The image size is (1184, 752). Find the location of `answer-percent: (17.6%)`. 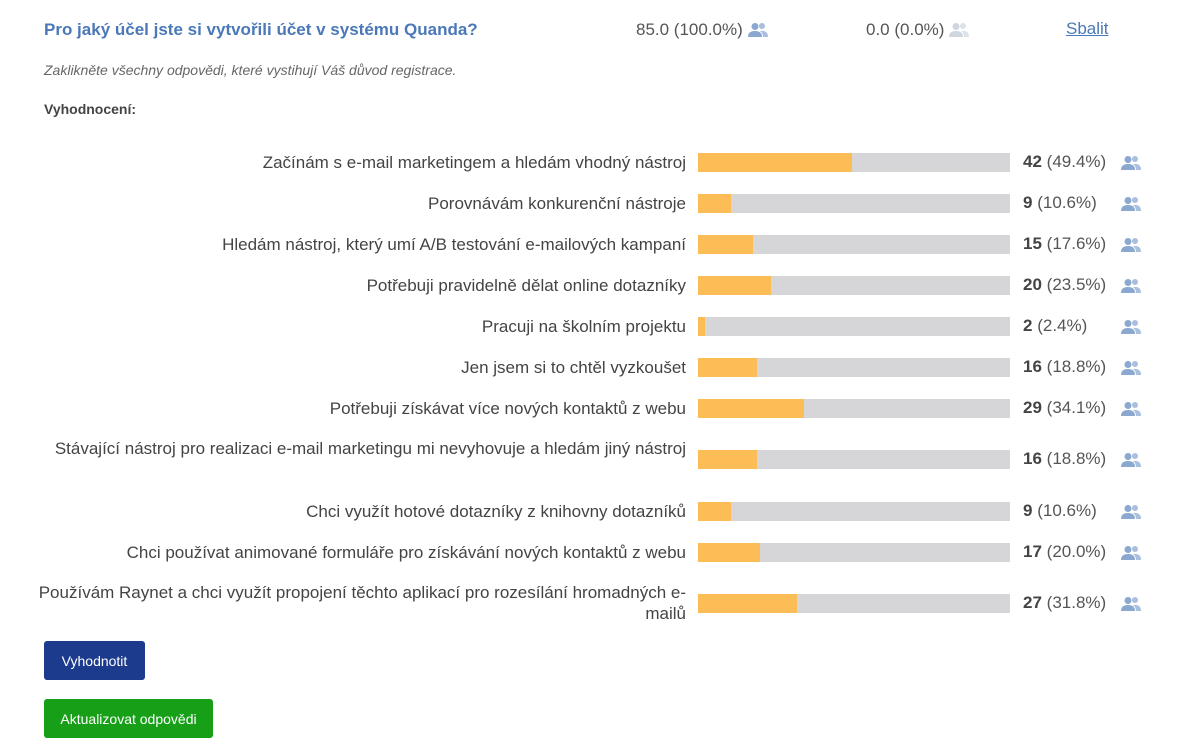

answer-percent: (17.6%) is located at coordinates (1076, 243).